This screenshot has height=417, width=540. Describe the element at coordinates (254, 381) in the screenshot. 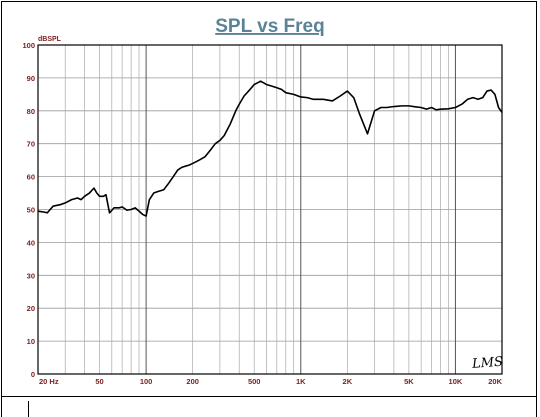

I see `x-tick-label: 500` at that location.